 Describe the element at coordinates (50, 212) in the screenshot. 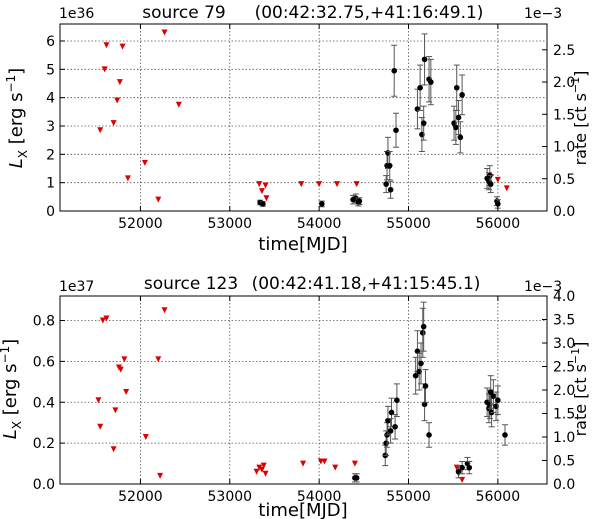

I see `y-tick-label: 0` at that location.